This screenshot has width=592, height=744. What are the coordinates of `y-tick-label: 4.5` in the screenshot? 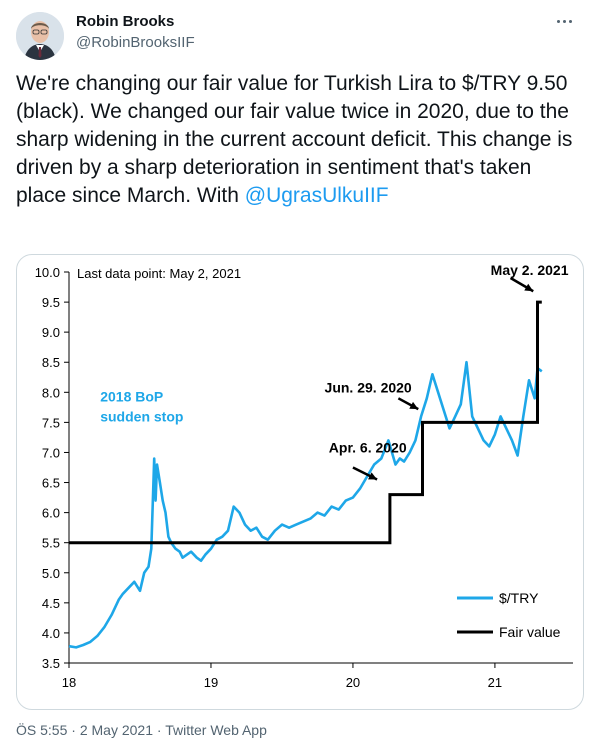 It's located at (51, 603).